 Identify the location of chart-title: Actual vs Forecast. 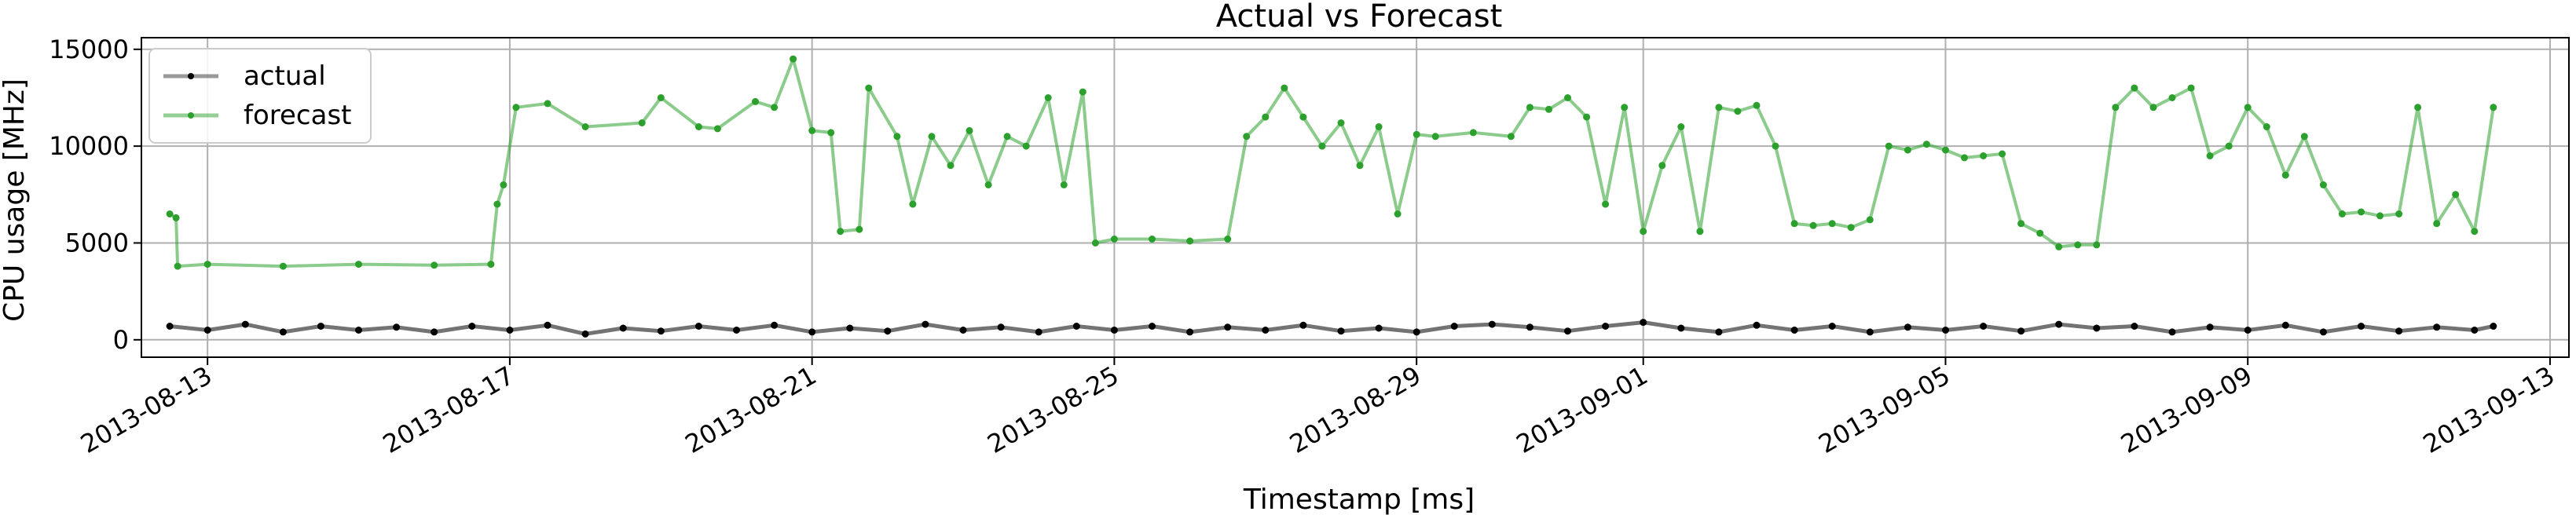
(1359, 17).